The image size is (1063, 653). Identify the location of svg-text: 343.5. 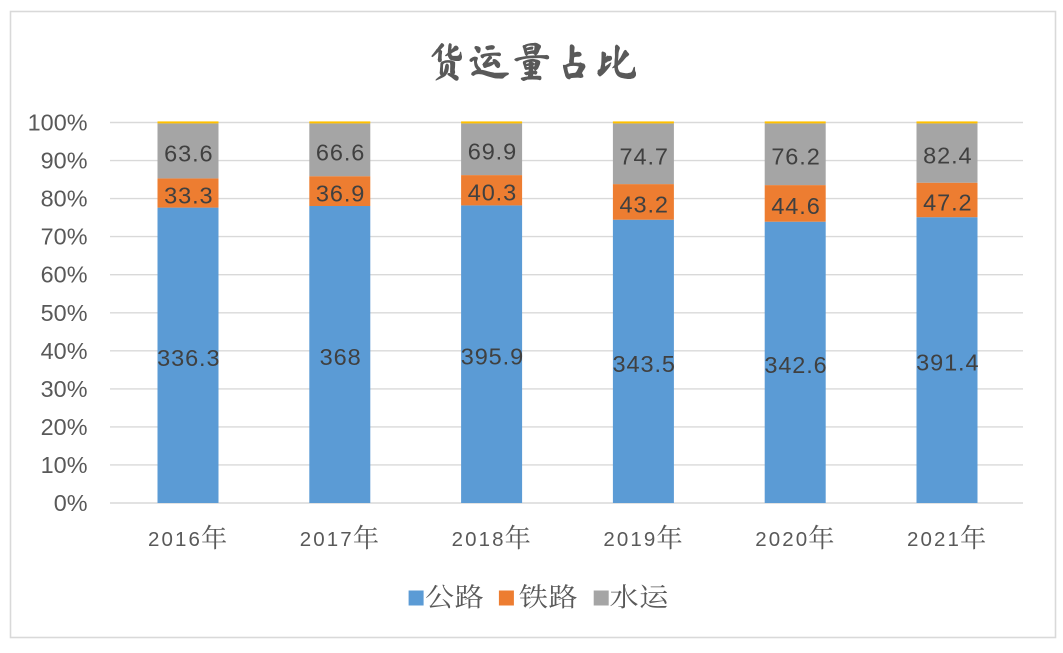
(644, 364).